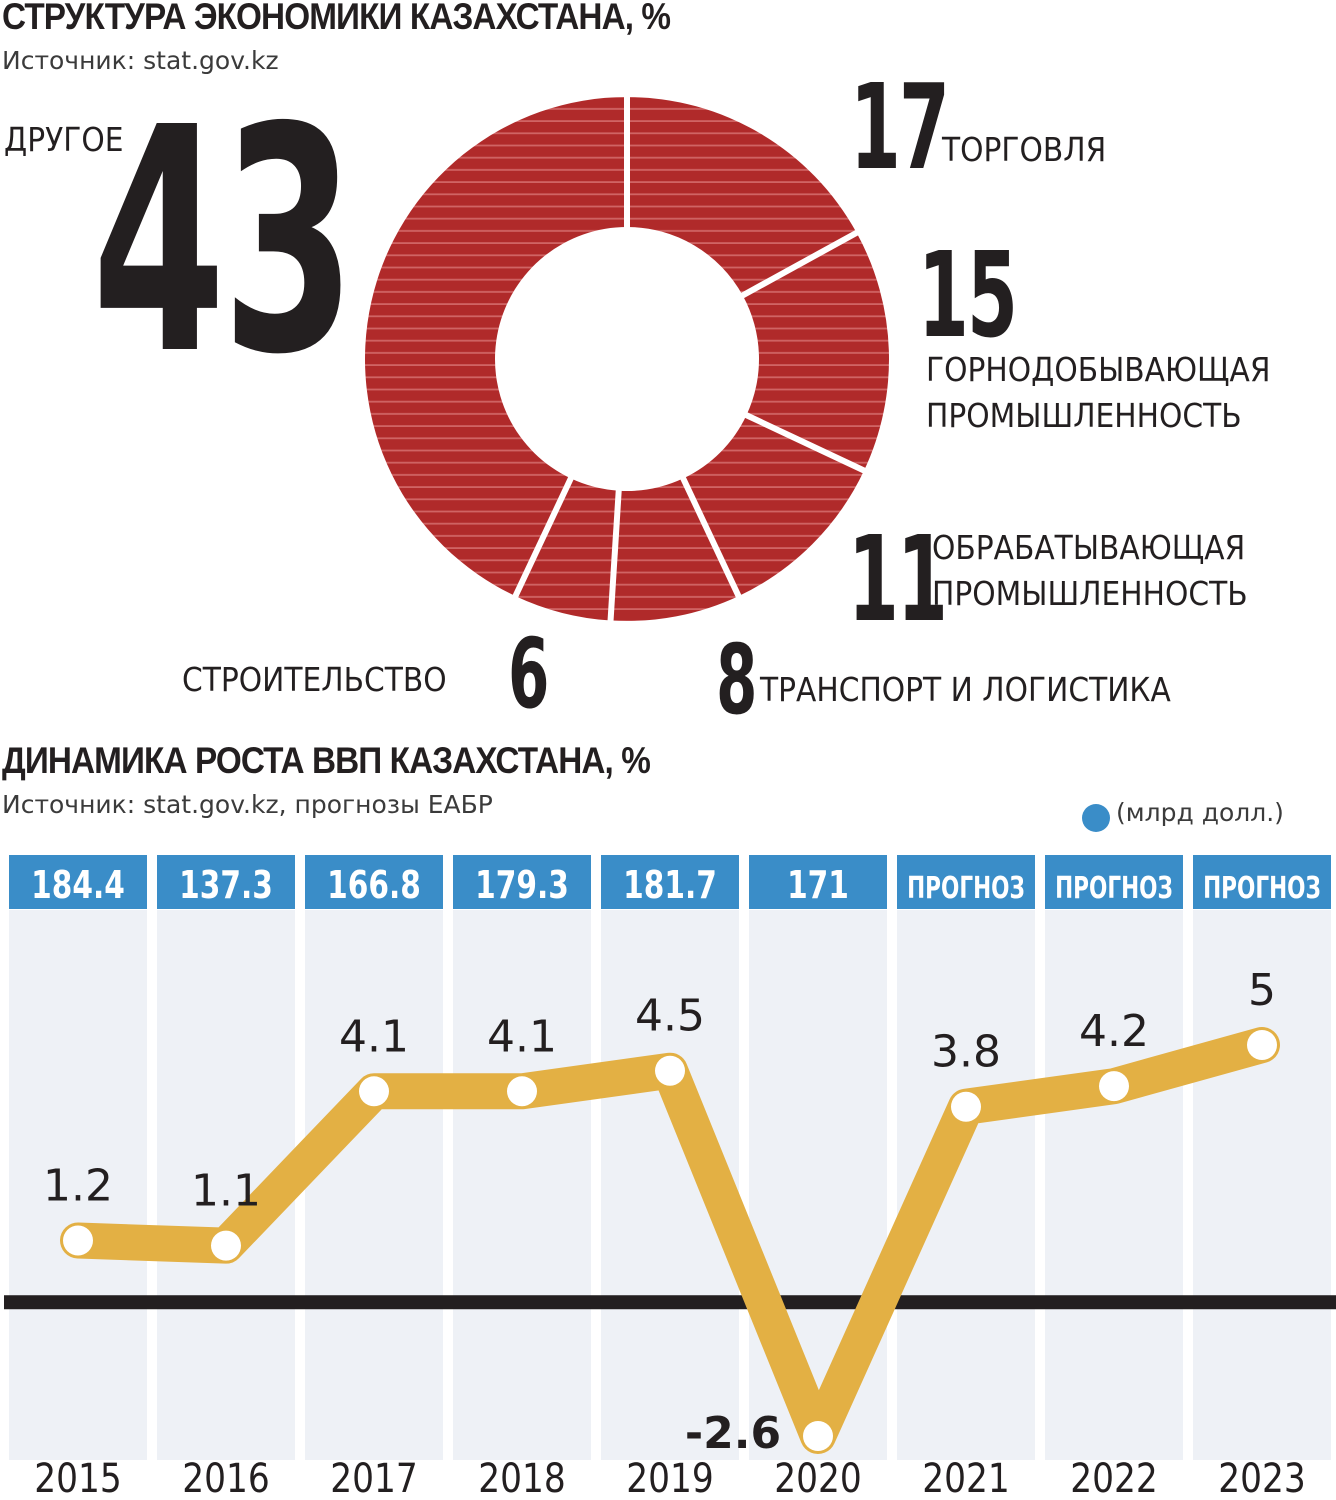 This screenshot has width=1336, height=1500. I want to click on gdp-badge-value-2023: ПРОГНОЗ, so click(1262, 889).